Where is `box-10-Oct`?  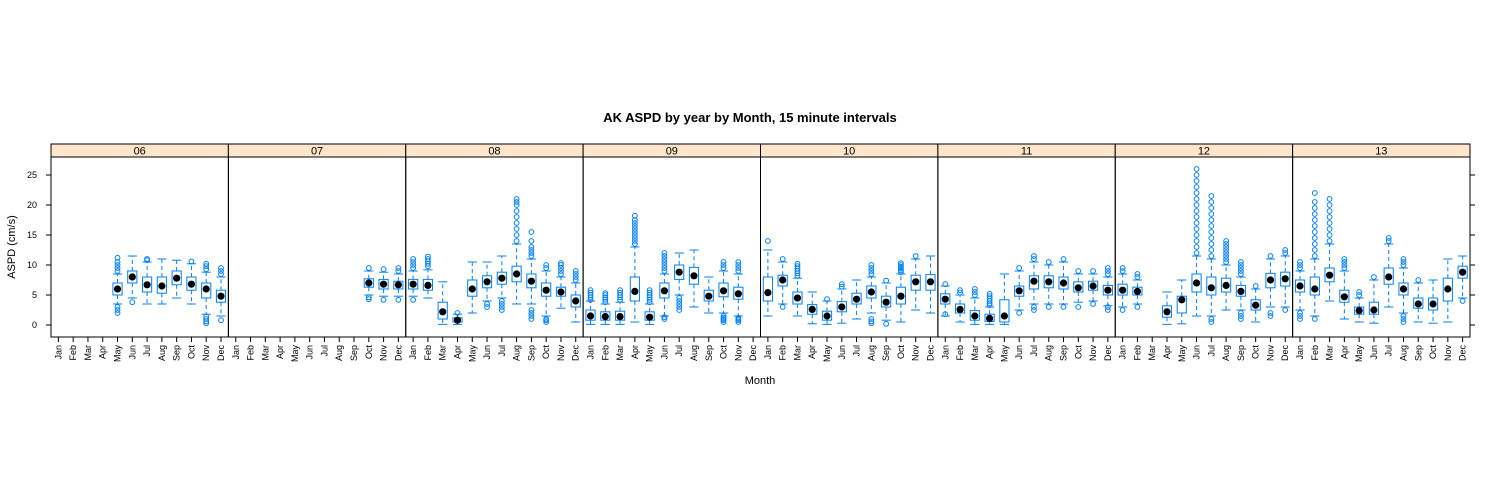 box-10-Oct is located at coordinates (901, 291).